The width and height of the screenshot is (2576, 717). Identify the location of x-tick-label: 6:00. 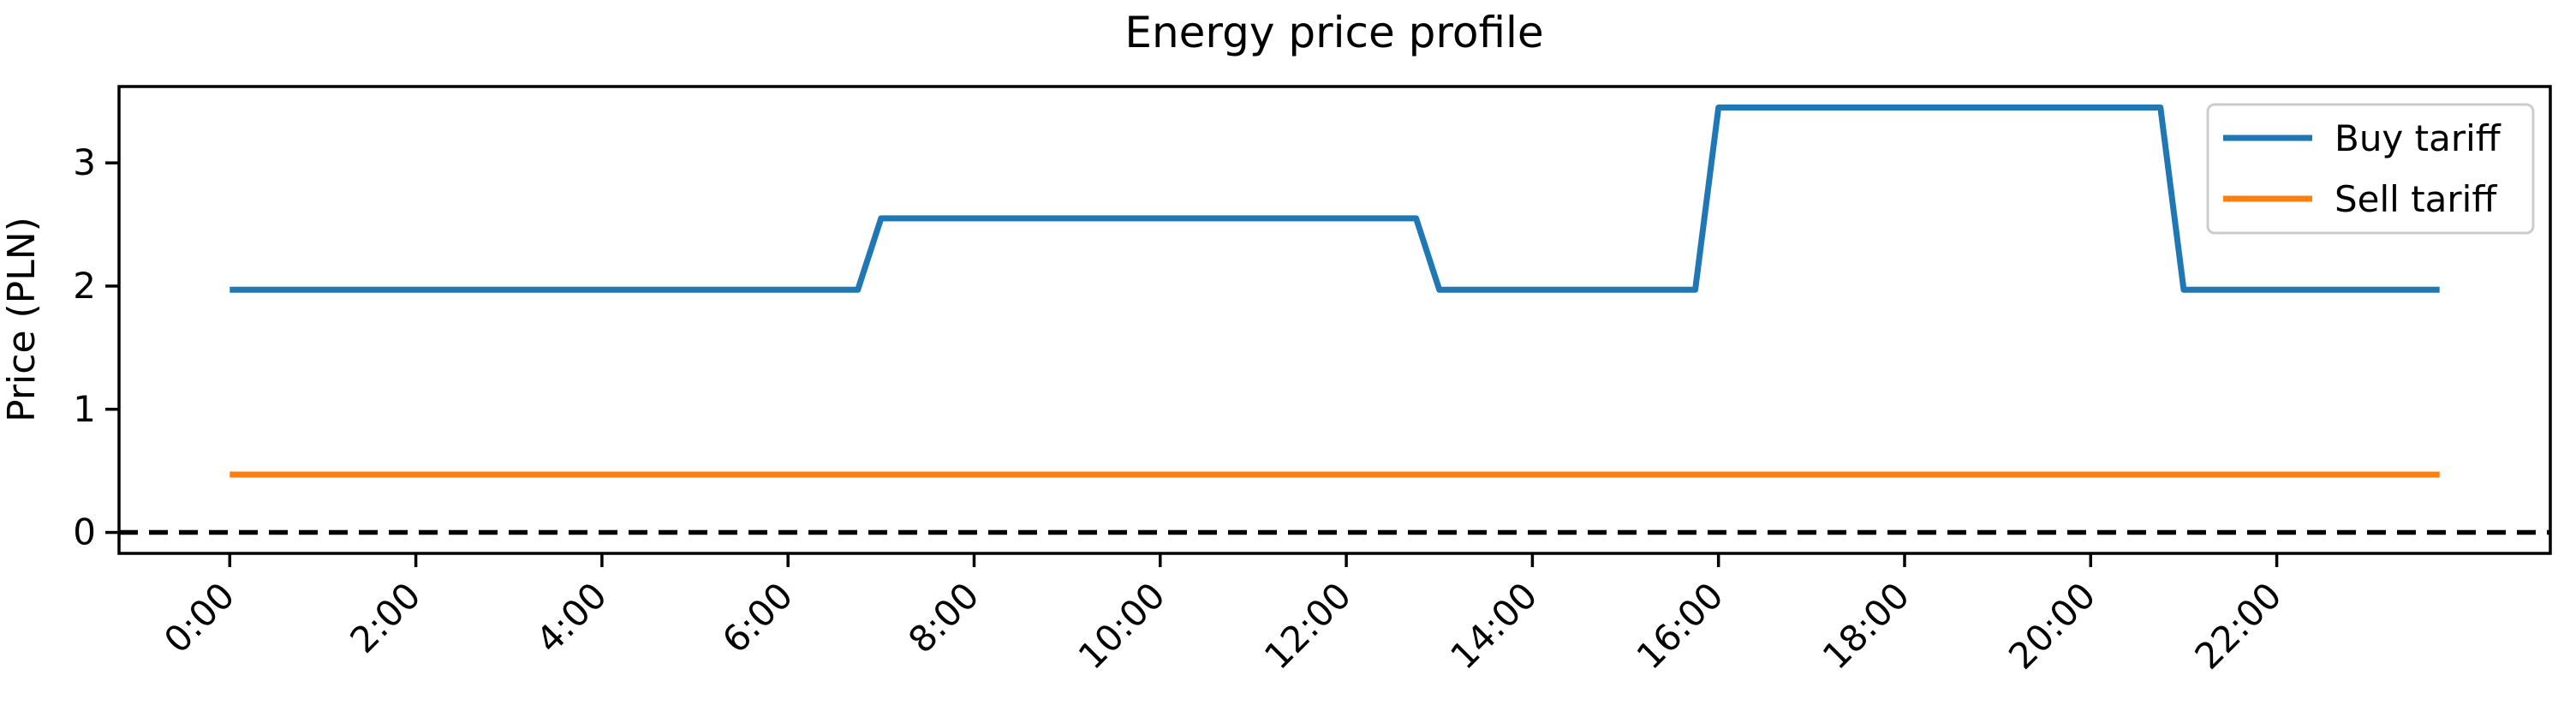
(757, 617).